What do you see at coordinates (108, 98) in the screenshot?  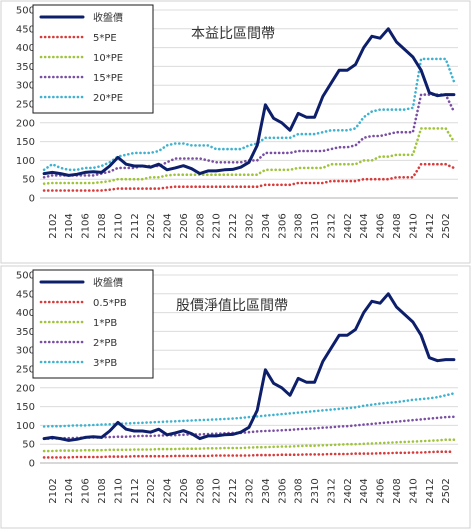 I see `legend-label-4: 20*PE` at bounding box center [108, 98].